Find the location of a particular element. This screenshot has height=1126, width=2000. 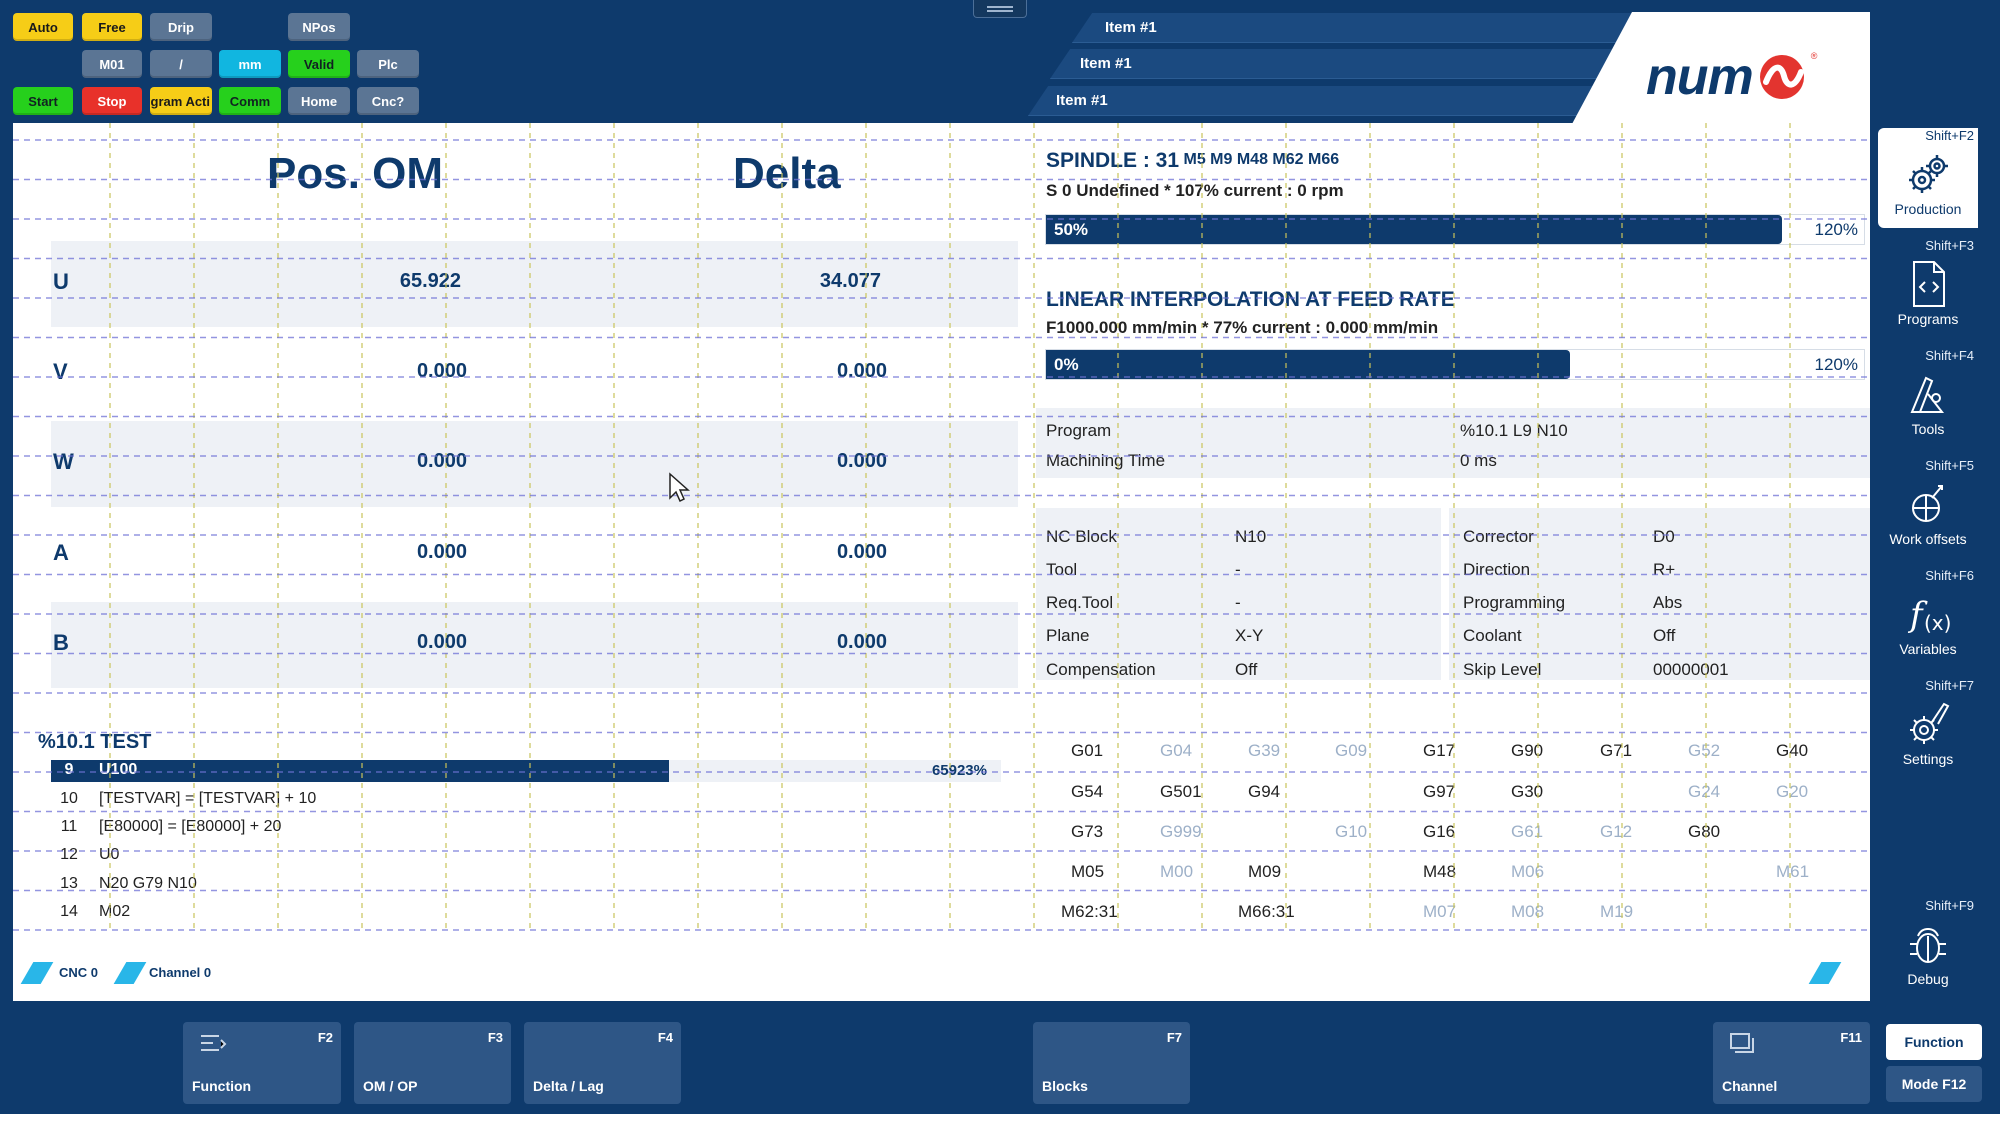

corrector-value: D0 is located at coordinates (1664, 536).